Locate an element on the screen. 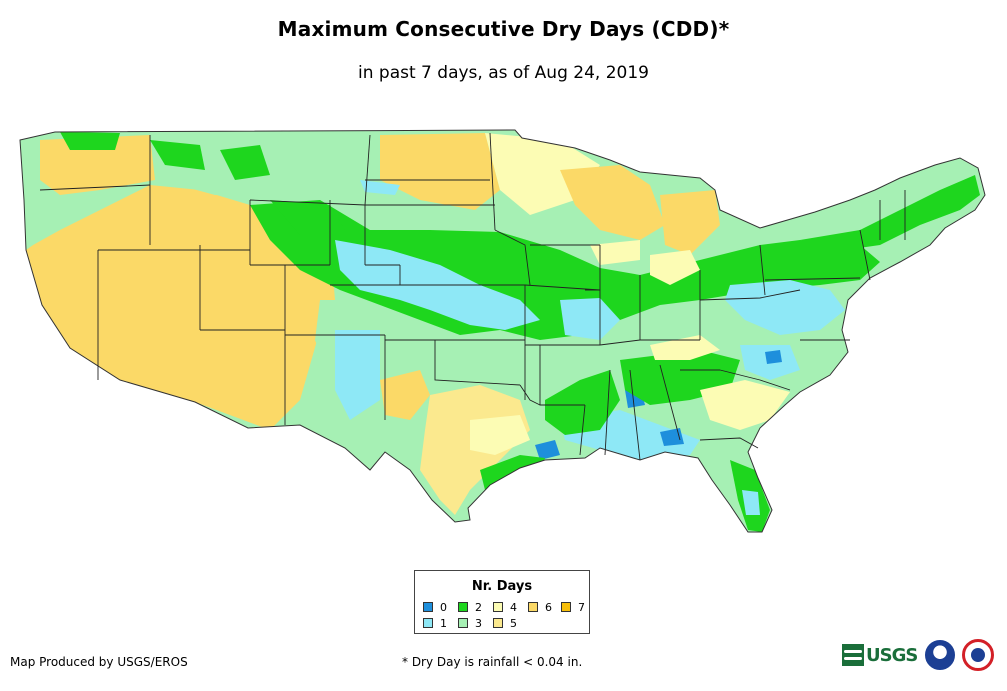 This screenshot has width=1007, height=691. legend-label: 4 is located at coordinates (513, 607).